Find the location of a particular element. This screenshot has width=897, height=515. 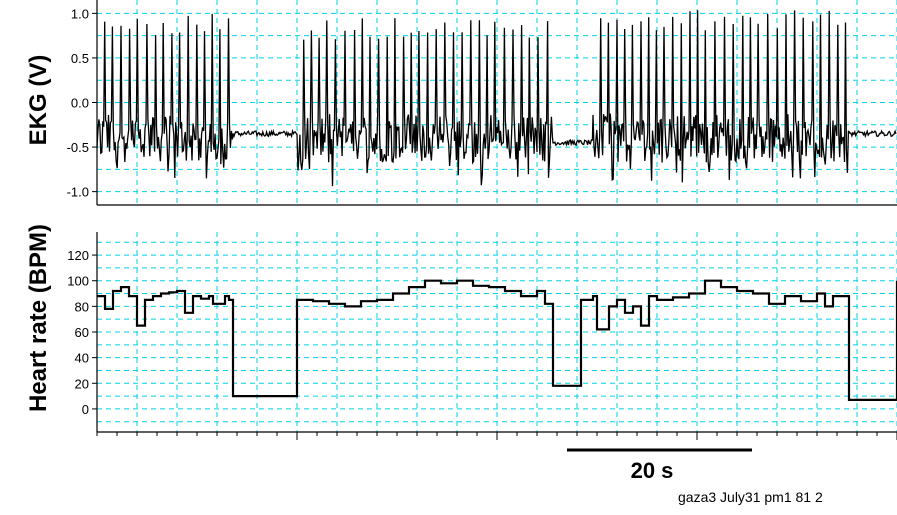

hr-tick-label: 20 is located at coordinates (82, 383).